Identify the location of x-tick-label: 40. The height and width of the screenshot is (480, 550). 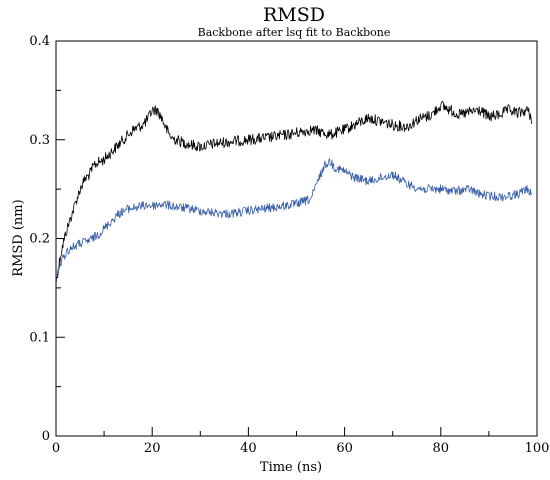
(248, 448).